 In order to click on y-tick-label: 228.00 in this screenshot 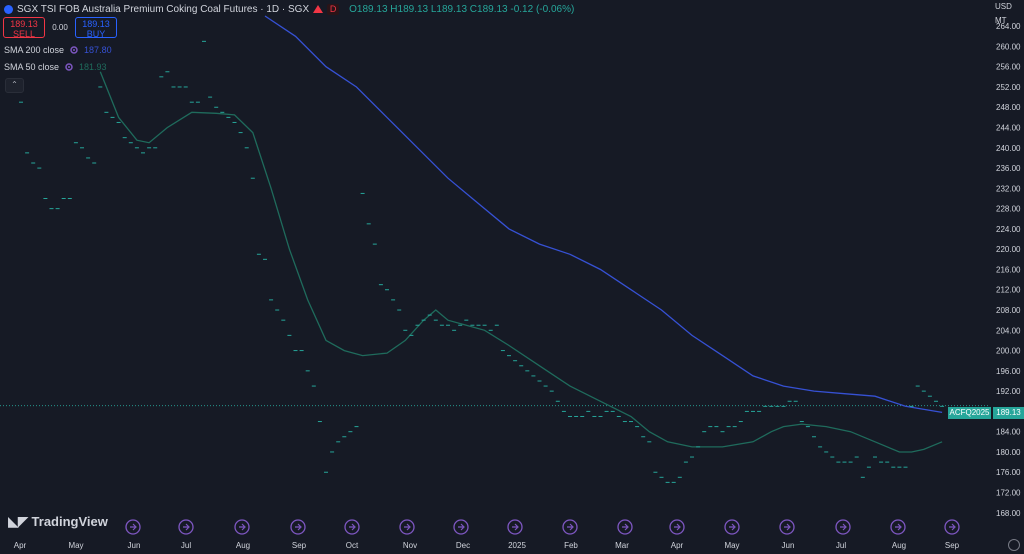, I will do `click(1008, 209)`.